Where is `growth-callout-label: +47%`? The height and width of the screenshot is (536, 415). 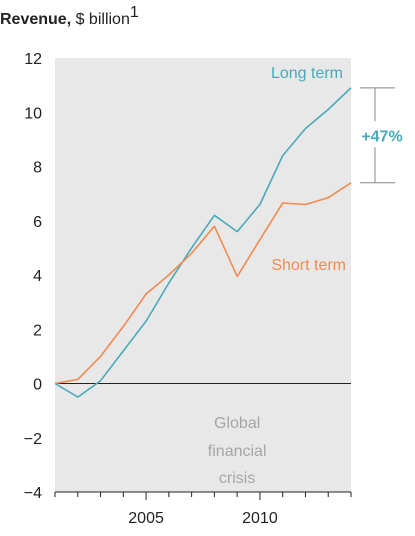 growth-callout-label: +47% is located at coordinates (381, 136).